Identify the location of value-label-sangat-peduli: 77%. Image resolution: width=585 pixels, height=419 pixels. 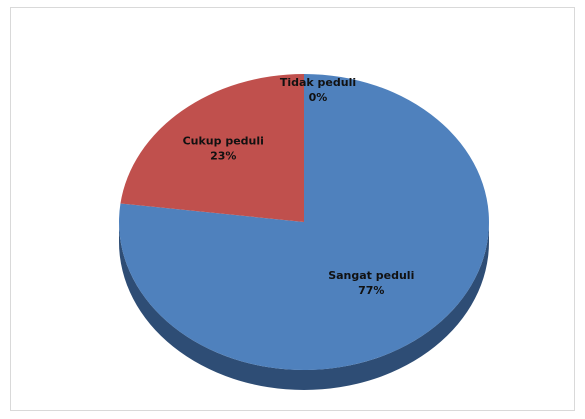
(371, 290).